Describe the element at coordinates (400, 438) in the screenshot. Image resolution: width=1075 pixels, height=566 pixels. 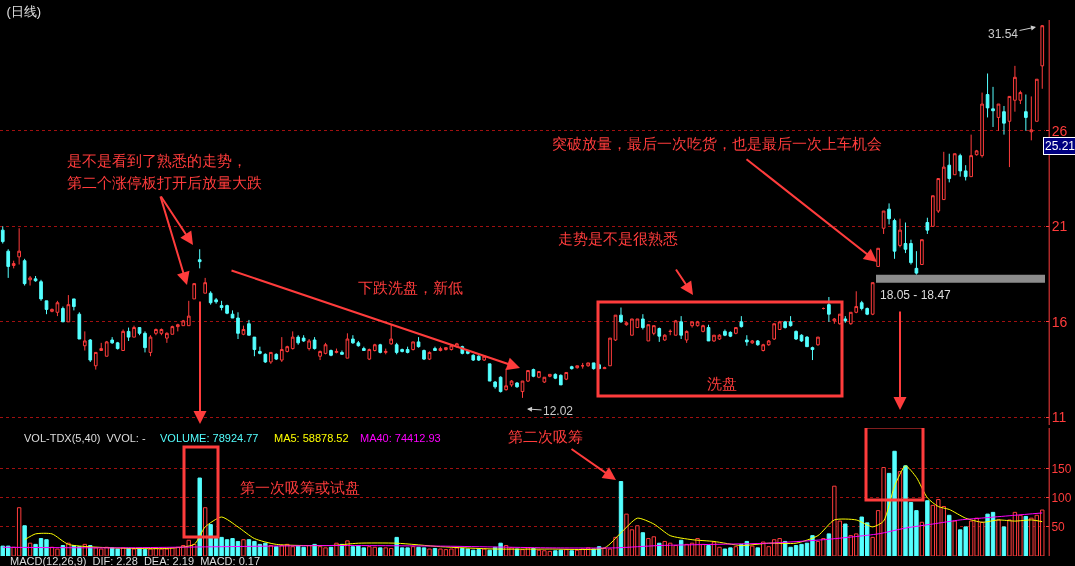
I see `text: MA40: 74412.93` at that location.